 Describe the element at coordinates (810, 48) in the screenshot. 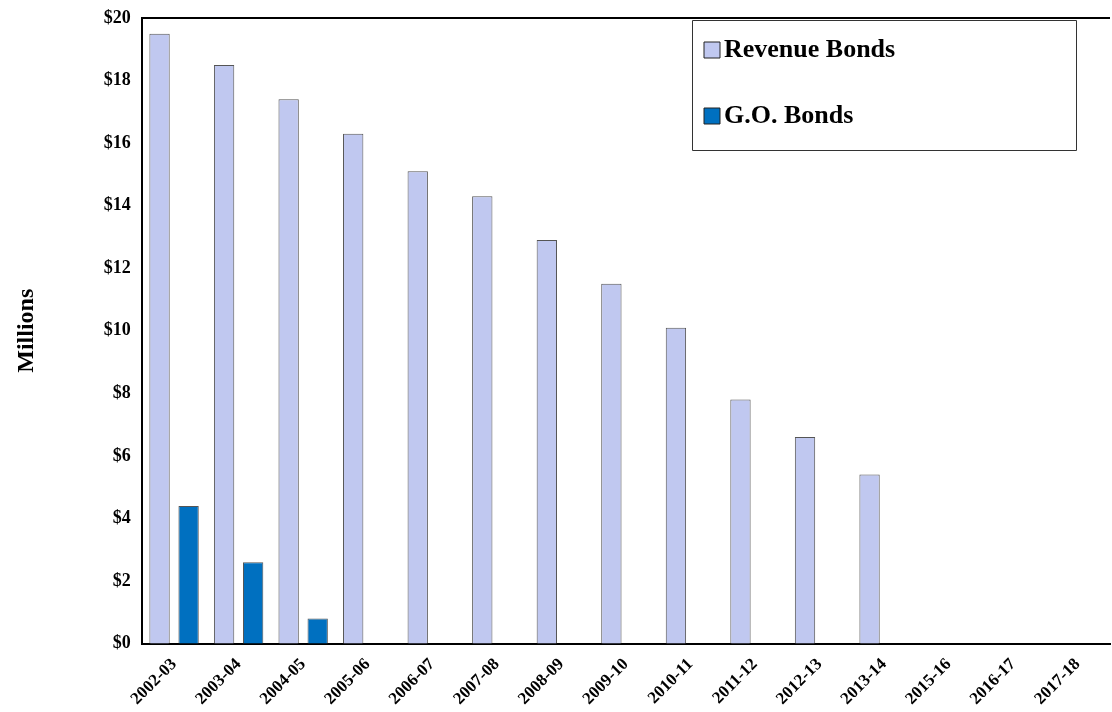

I see `legend-label: Revenue Bonds` at that location.